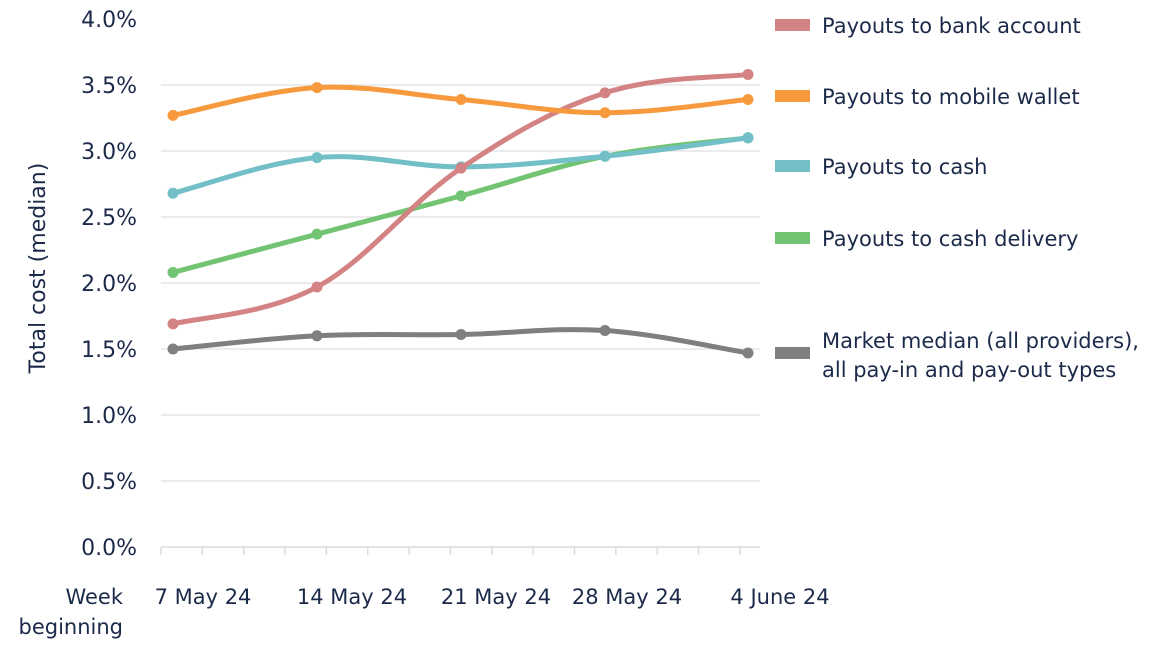 This screenshot has width=1150, height=645. I want to click on x-tick-label: 21 May 24, so click(496, 597).